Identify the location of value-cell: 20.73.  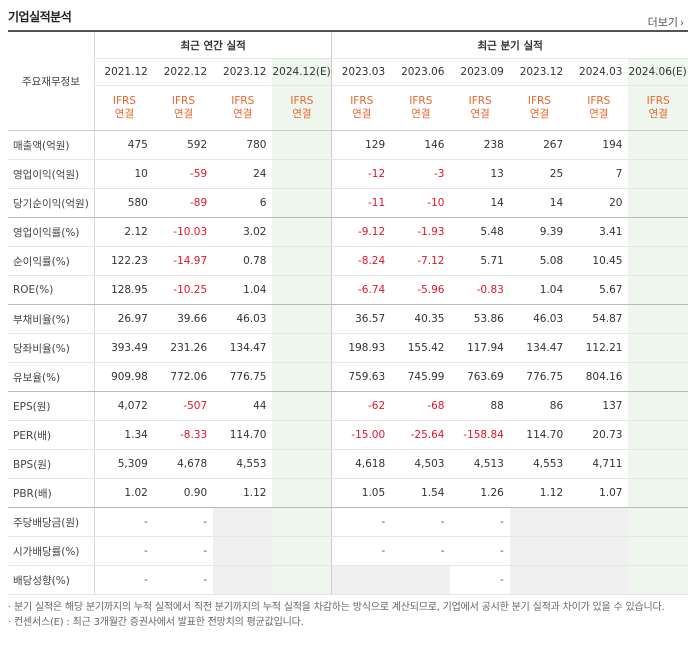
(599, 435).